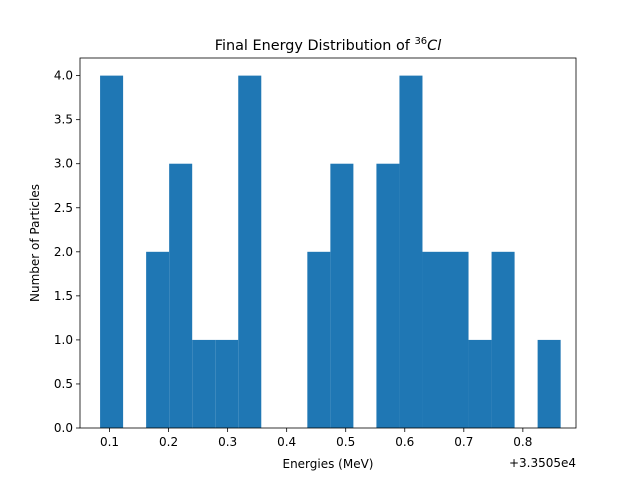  Describe the element at coordinates (63, 428) in the screenshot. I see `y-tick-label: 0.0` at that location.